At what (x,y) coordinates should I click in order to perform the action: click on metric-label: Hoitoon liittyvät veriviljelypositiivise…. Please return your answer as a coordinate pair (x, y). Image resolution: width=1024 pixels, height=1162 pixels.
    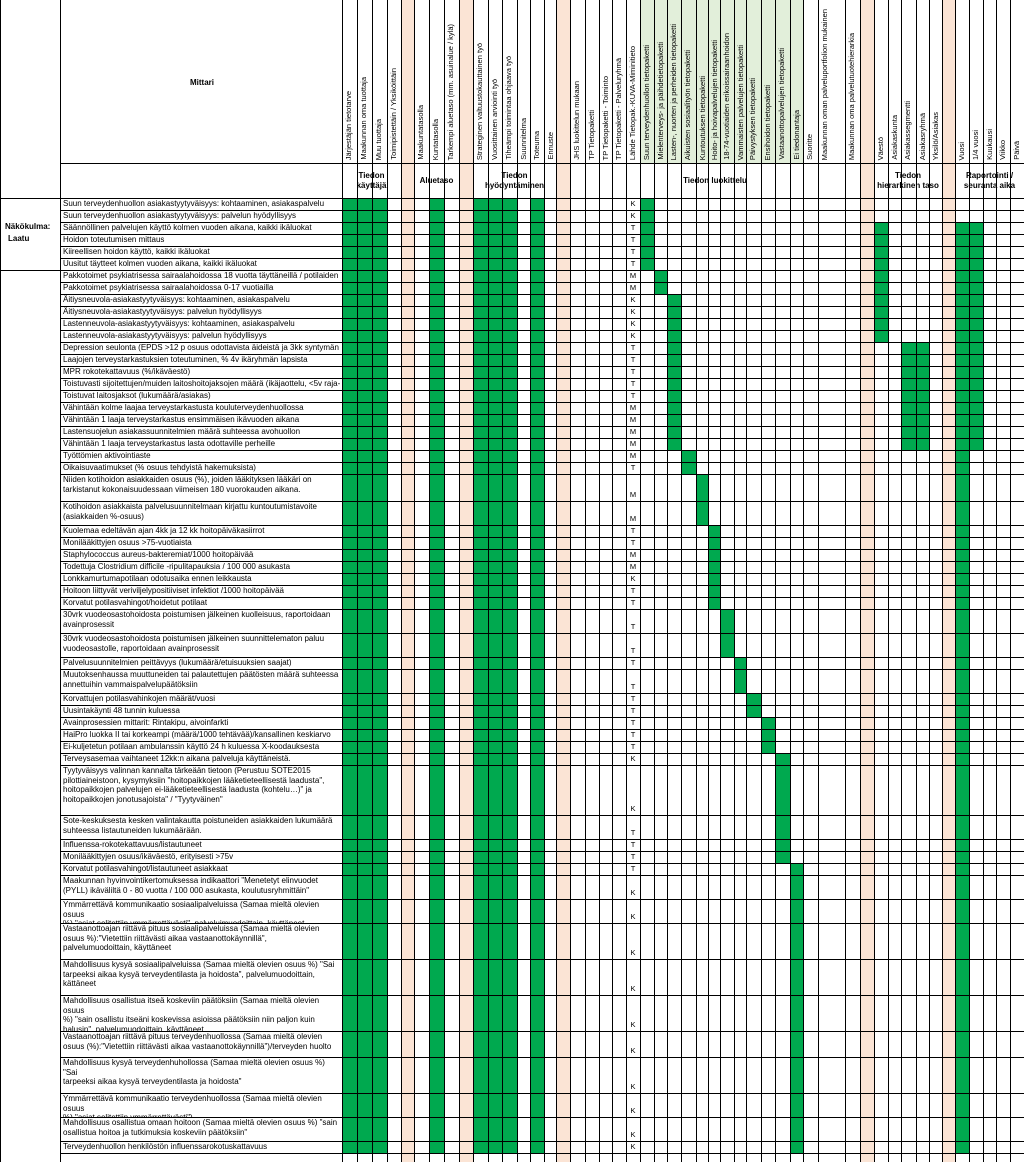
    Looking at the image, I should click on (173, 590).